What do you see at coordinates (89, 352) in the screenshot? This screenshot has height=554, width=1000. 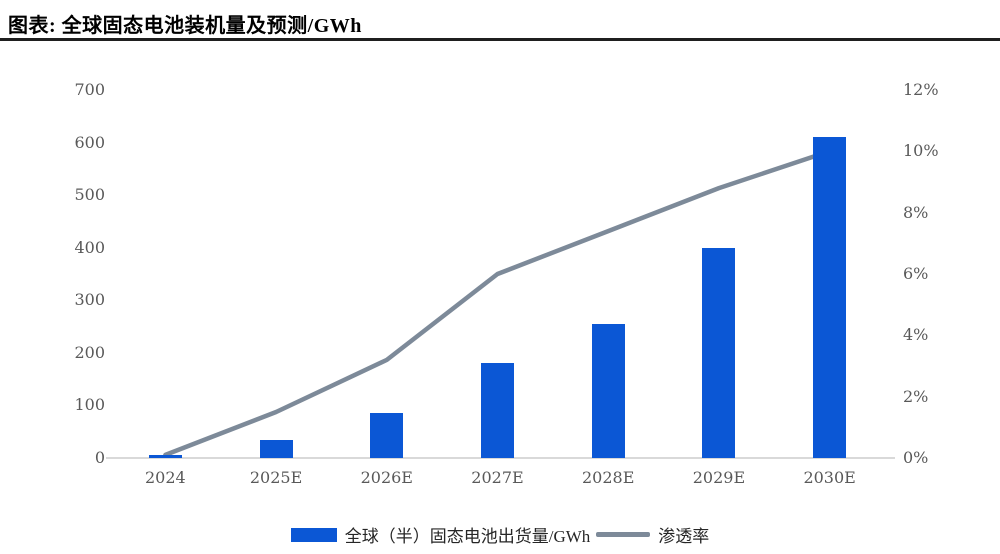 I see `left-y-tick-label: 200` at bounding box center [89, 352].